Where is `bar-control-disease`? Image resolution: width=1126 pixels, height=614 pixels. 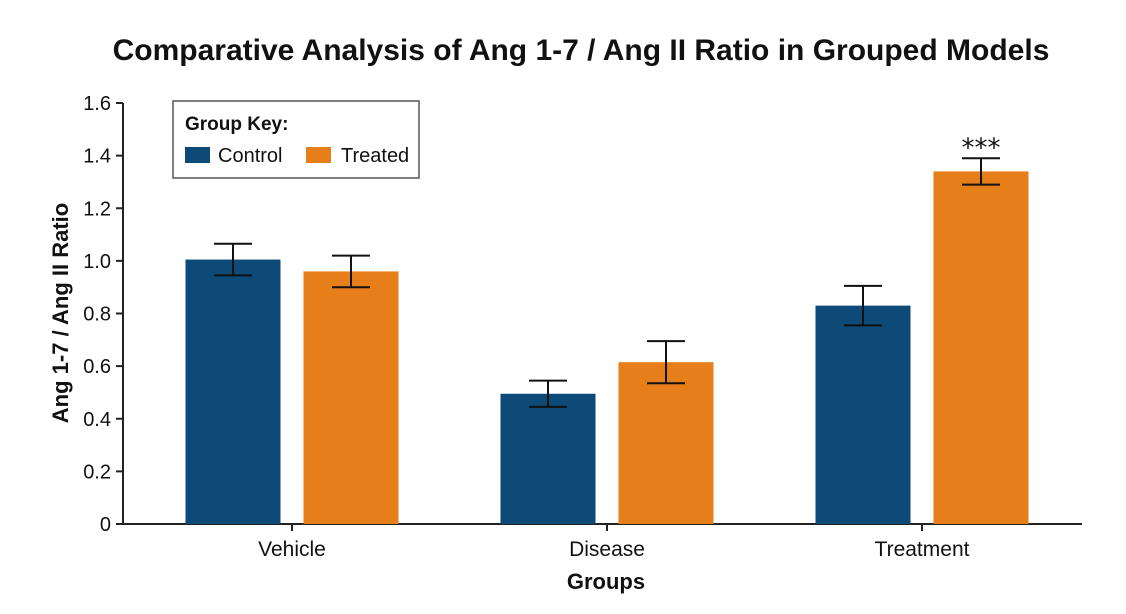 bar-control-disease is located at coordinates (548, 458).